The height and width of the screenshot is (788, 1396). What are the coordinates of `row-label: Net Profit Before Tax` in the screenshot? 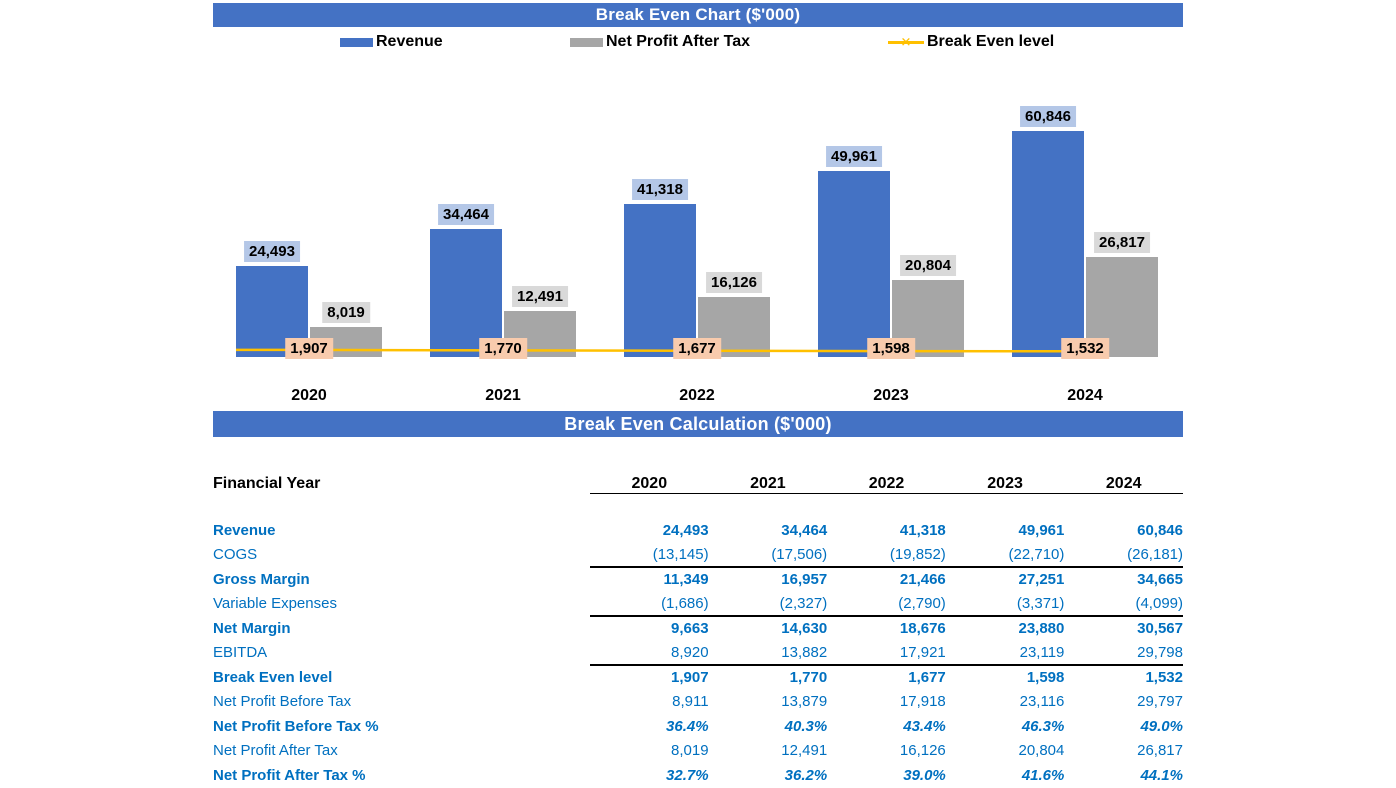 It's located at (282, 702).